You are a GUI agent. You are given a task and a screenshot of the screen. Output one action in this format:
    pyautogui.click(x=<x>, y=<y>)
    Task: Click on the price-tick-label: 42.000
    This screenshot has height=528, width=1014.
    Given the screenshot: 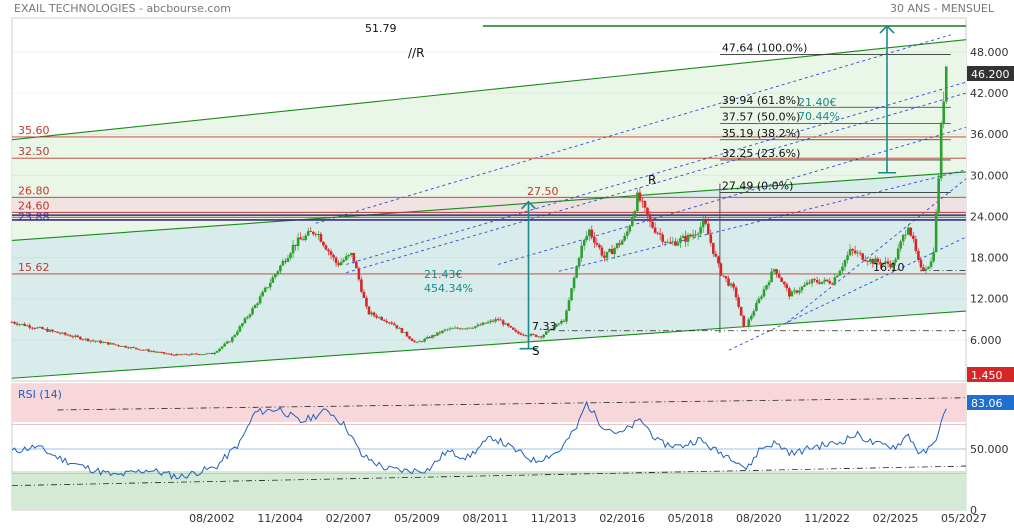 What is the action you would take?
    pyautogui.click(x=989, y=93)
    